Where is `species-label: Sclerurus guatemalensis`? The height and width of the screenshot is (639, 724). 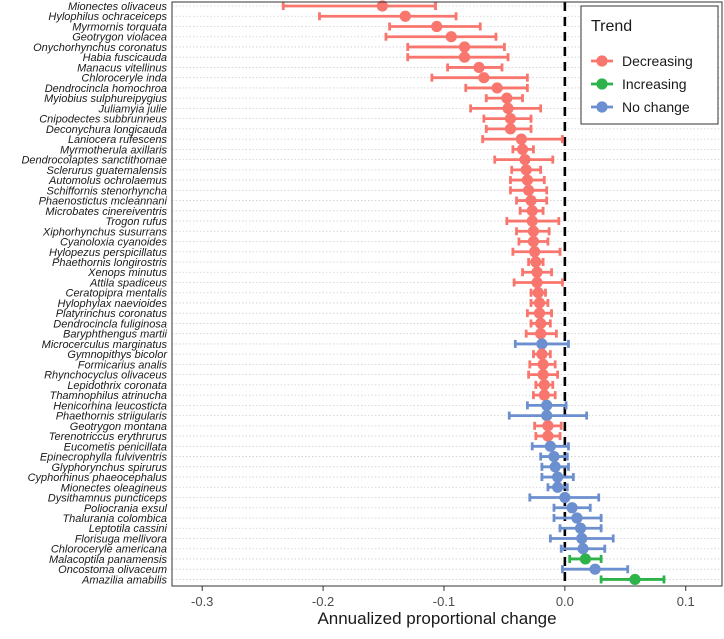
species-label: Sclerurus guatemalensis is located at coordinates (107, 171).